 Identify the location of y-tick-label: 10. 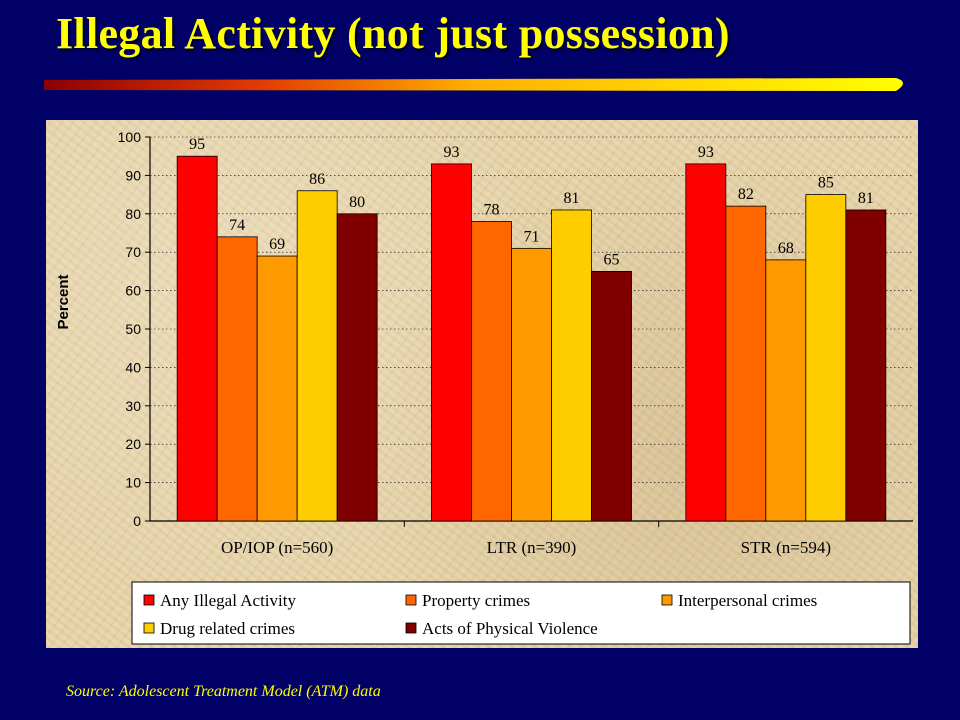
(133, 483).